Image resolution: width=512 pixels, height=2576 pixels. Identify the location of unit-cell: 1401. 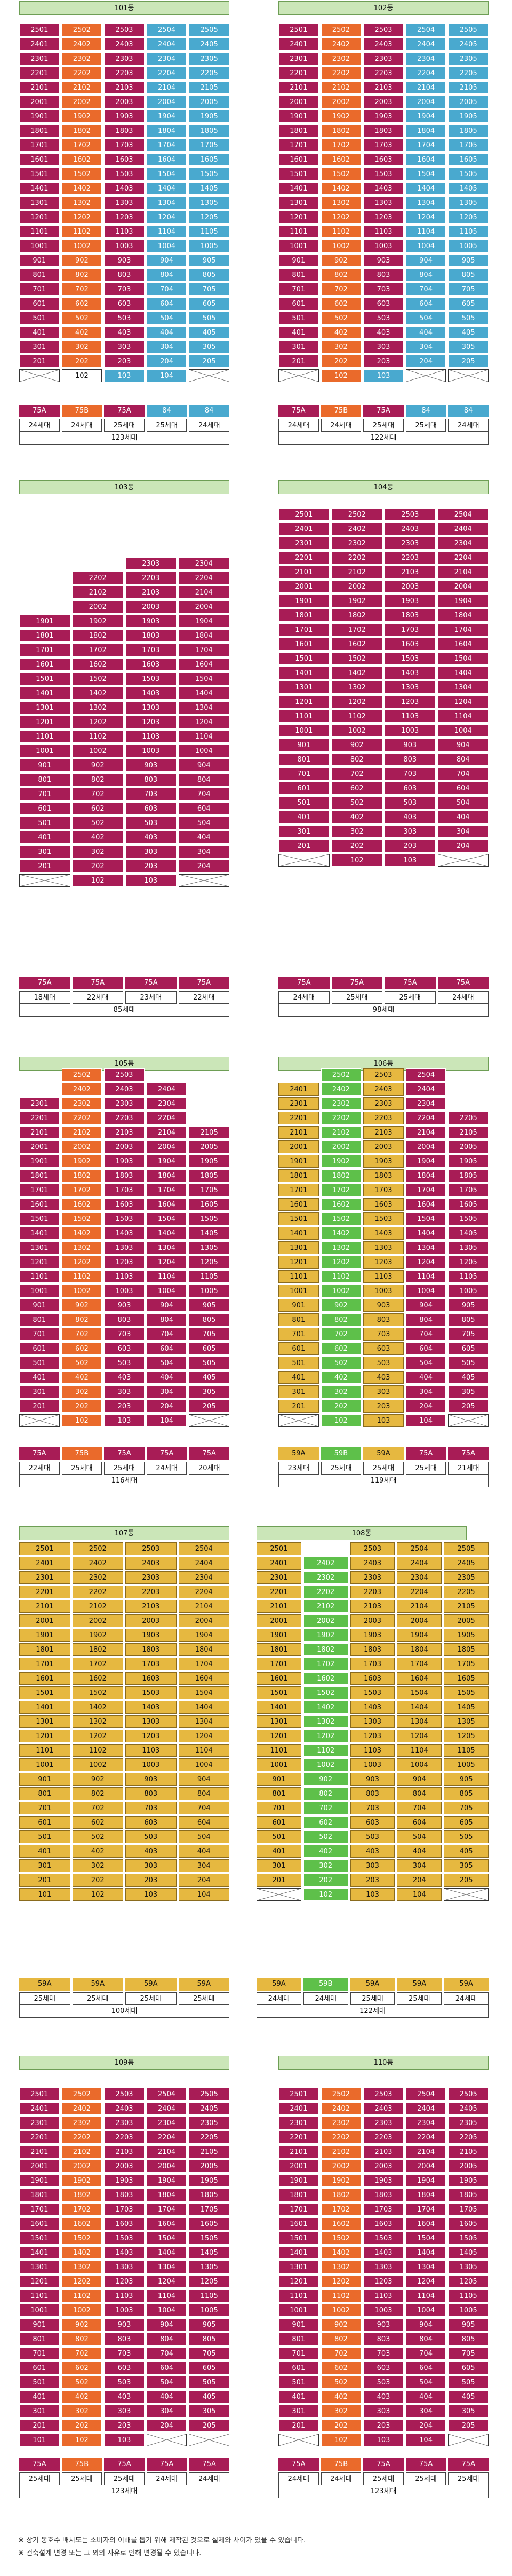
(304, 673).